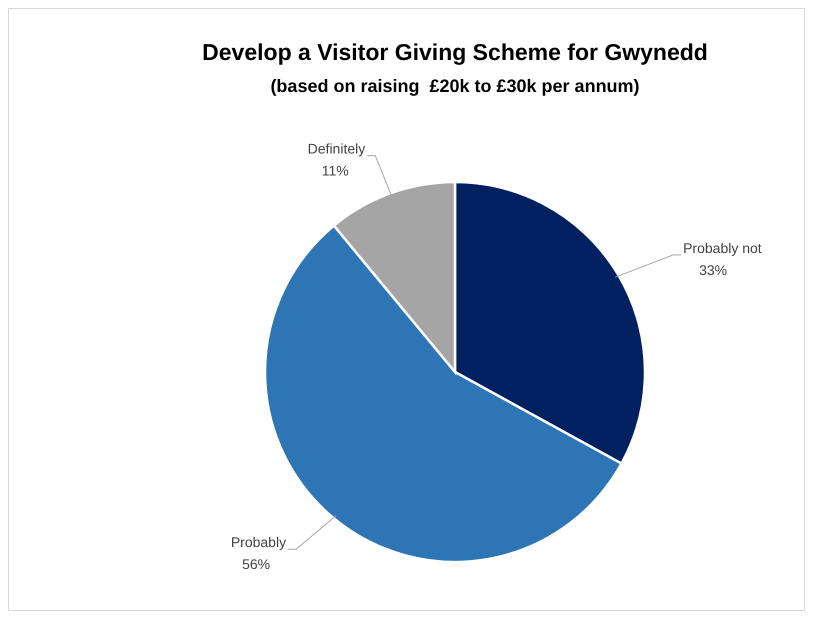 The height and width of the screenshot is (619, 813). Describe the element at coordinates (722, 248) in the screenshot. I see `slice-label: Probably not` at that location.